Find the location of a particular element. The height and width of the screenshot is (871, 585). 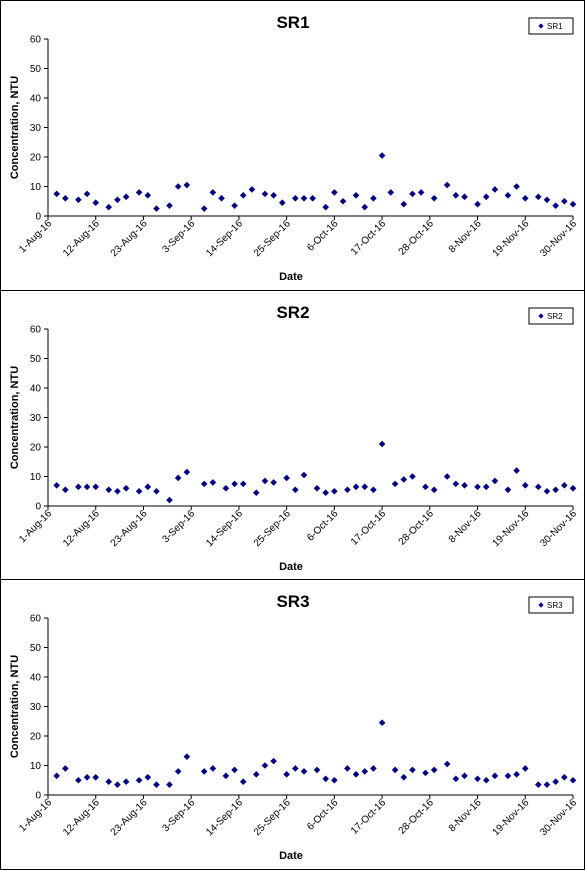

x-tick-label: 1-Aug-16 is located at coordinates (35, 815).